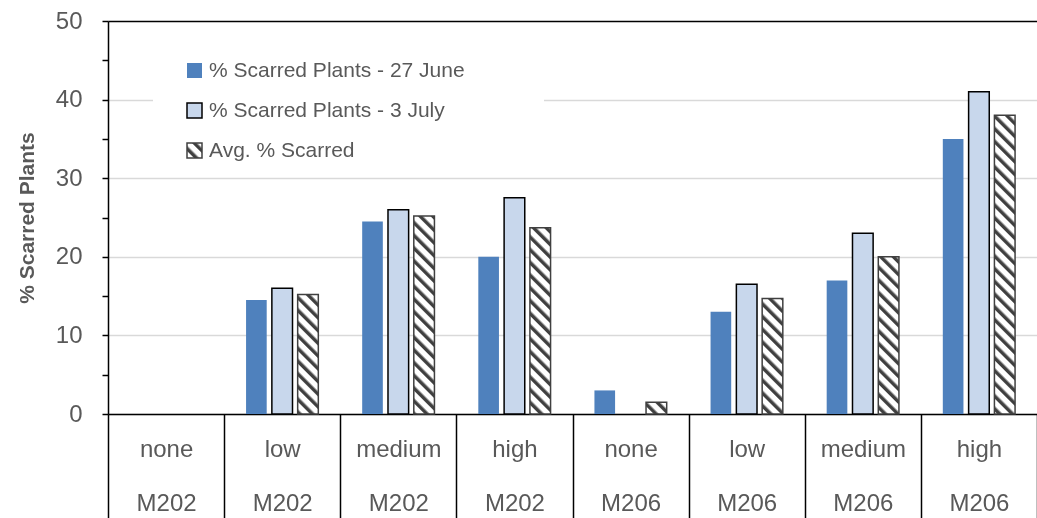  What do you see at coordinates (282, 475) in the screenshot?
I see `x-tick-label: low M202` at bounding box center [282, 475].